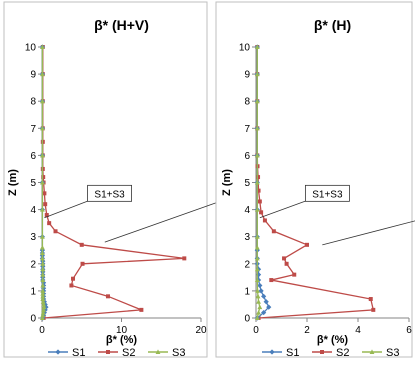  I want to click on x-tick-label: 6, so click(409, 330).